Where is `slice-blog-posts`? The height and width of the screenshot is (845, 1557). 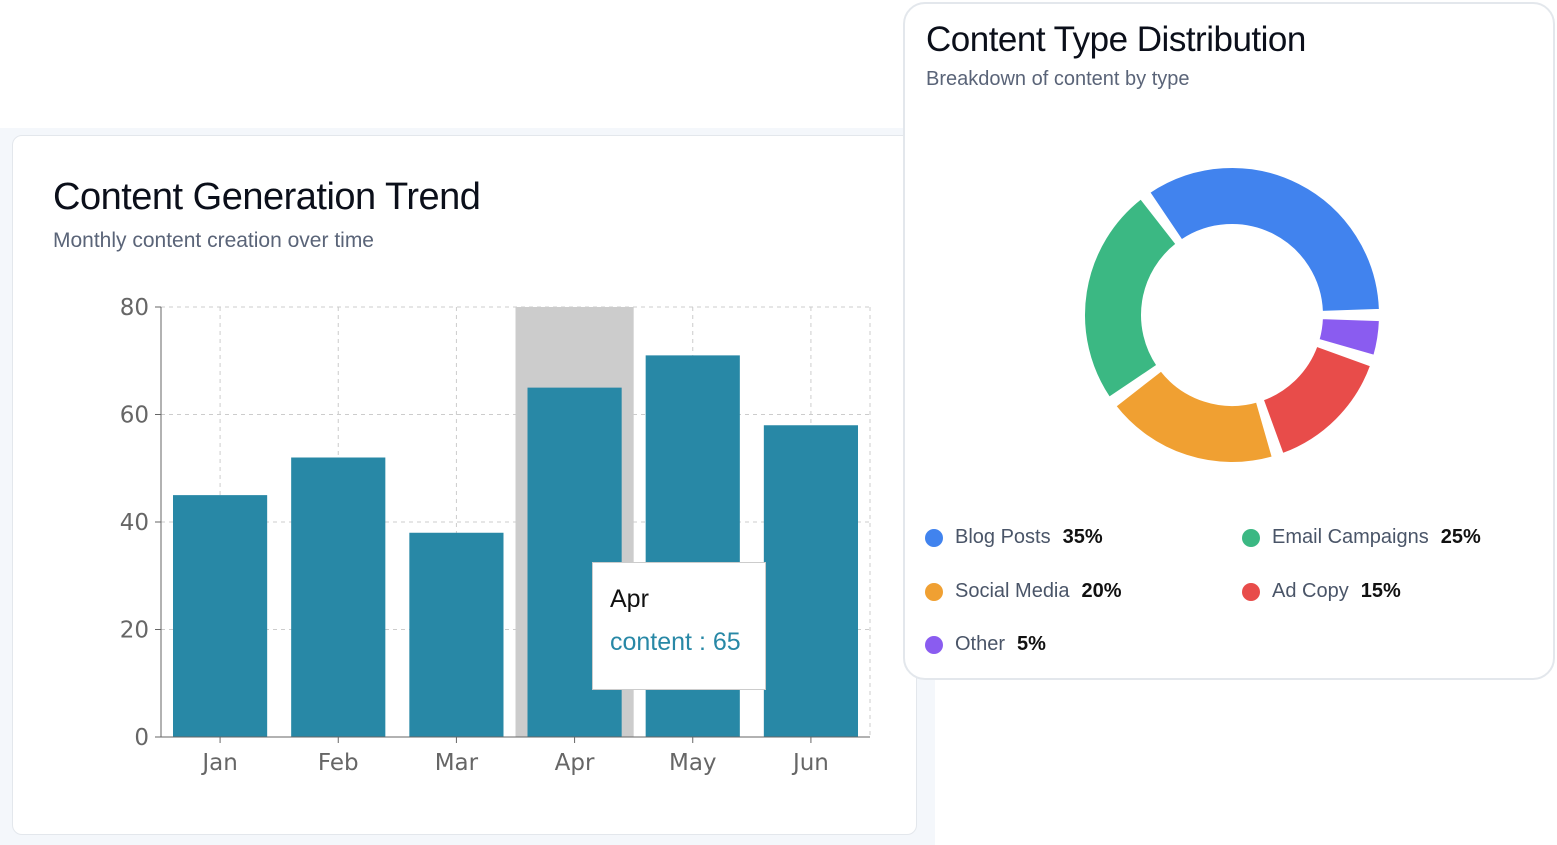 slice-blog-posts is located at coordinates (1264, 239).